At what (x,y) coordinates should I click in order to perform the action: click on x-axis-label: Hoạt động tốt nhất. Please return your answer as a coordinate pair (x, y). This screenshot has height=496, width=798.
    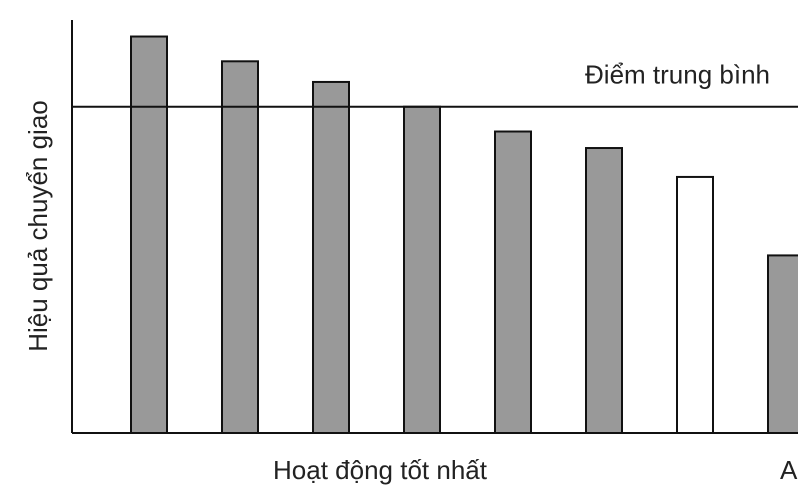
    Looking at the image, I should click on (380, 470).